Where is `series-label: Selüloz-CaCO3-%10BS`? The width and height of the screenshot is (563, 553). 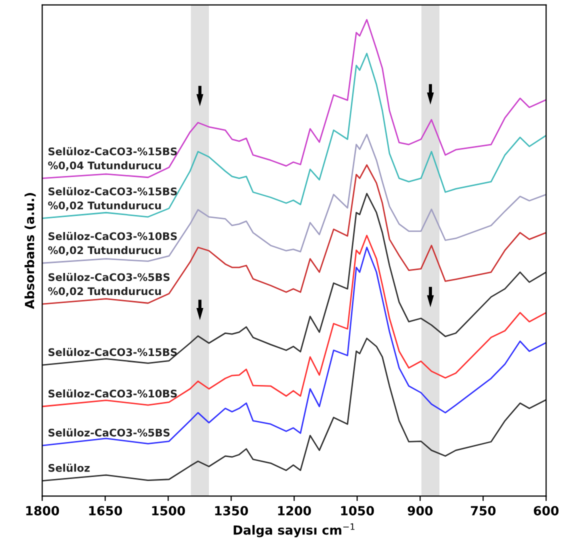 series-label: Selüloz-CaCO3-%10BS is located at coordinates (112, 393).